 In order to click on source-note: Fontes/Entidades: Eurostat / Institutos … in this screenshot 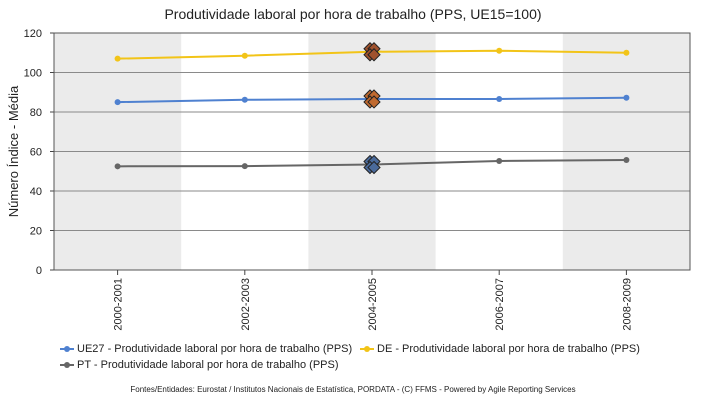, I will do `click(353, 389)`.